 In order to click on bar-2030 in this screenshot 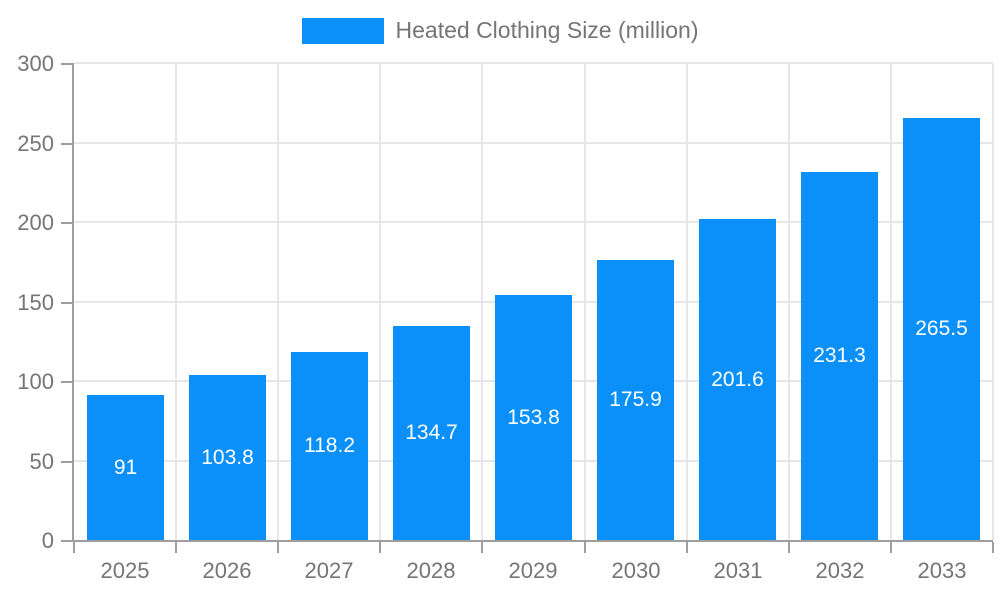, I will do `click(635, 400)`.